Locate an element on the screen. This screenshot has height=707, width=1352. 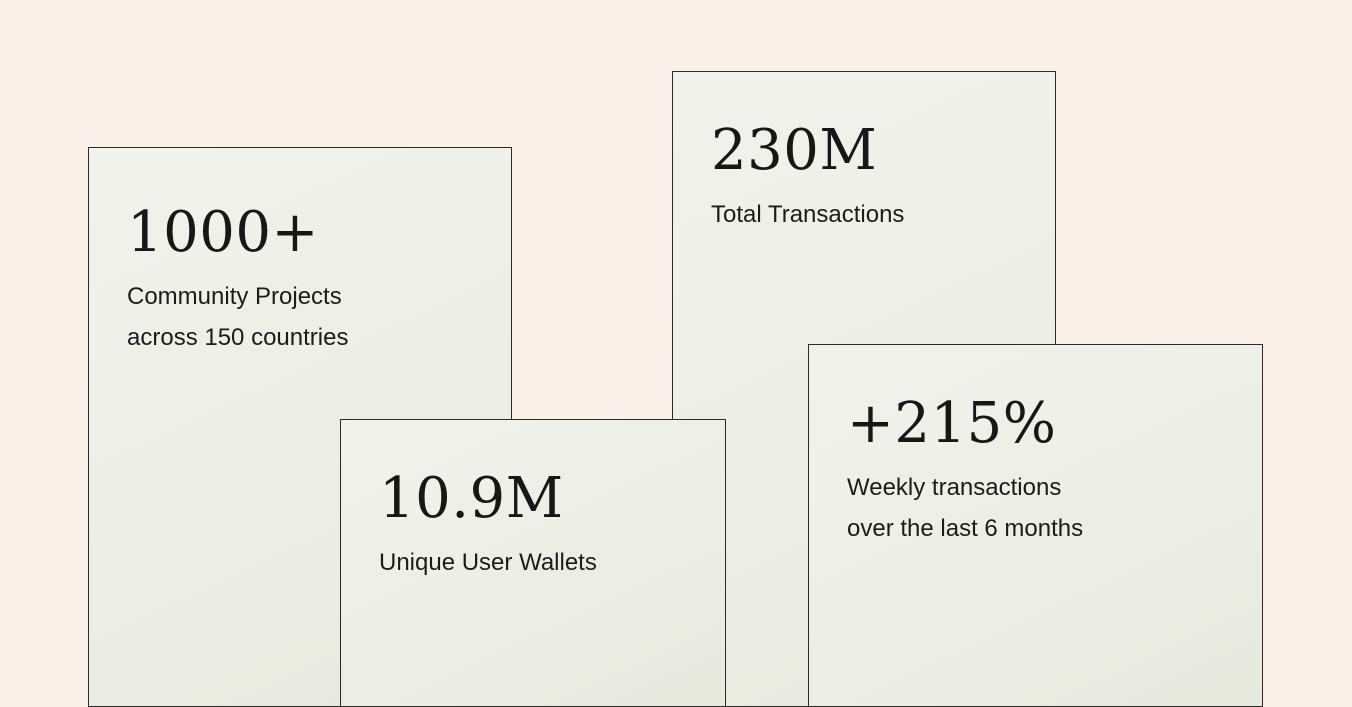
stat-label-line: Unique User Wallets is located at coordinates (488, 562).